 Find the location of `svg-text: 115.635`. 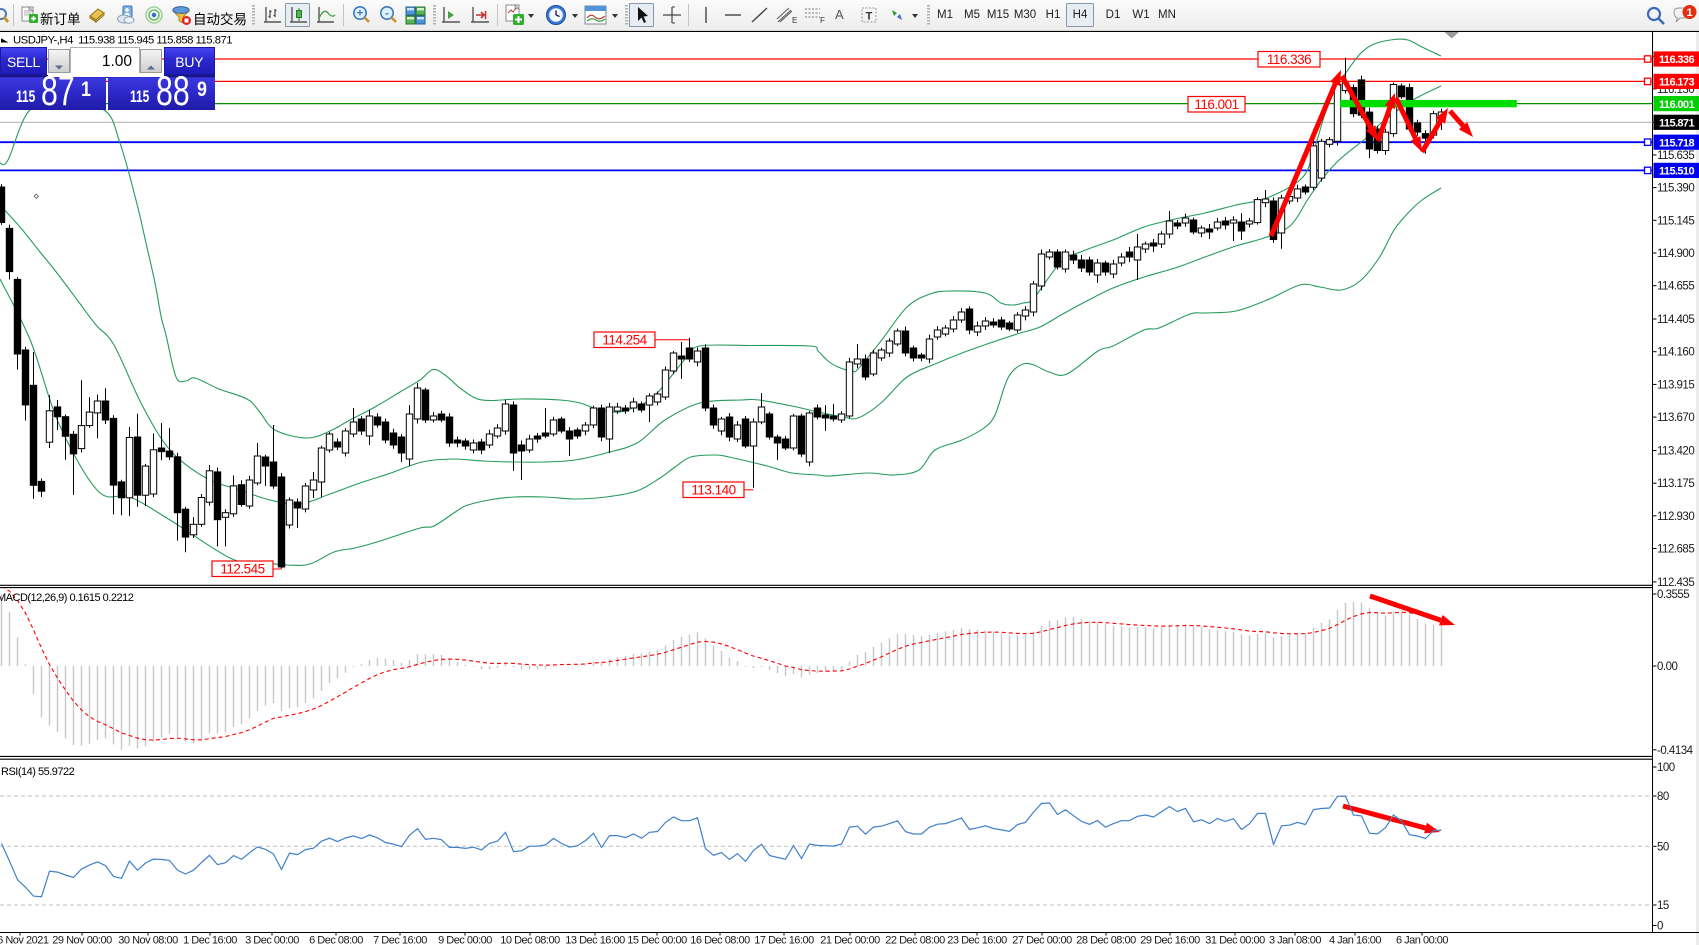

svg-text: 115.635 is located at coordinates (1675, 156).